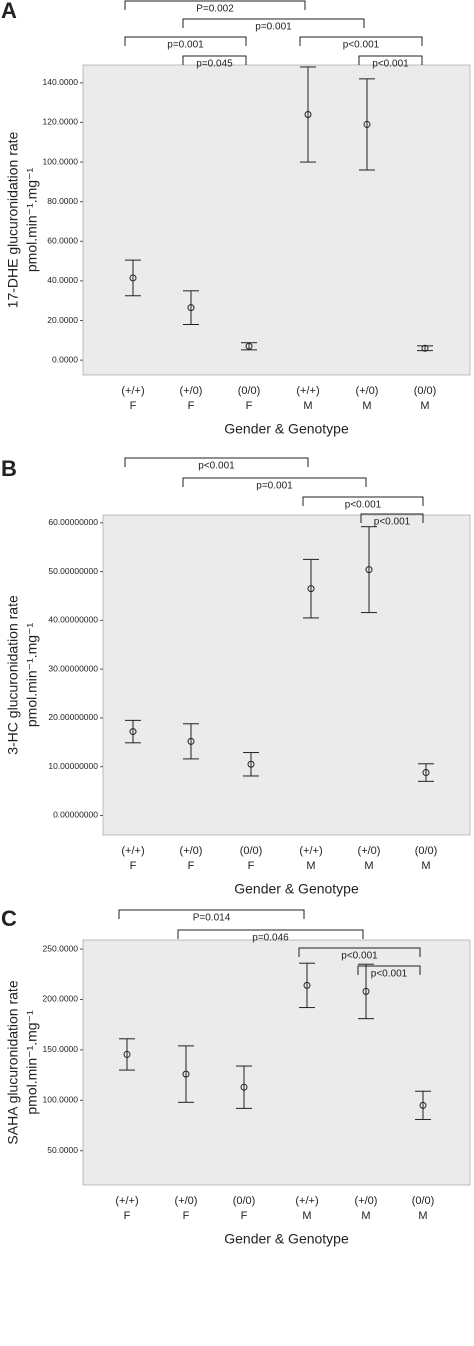  What do you see at coordinates (270, 938) in the screenshot?
I see `p-value: p=0.046` at bounding box center [270, 938].